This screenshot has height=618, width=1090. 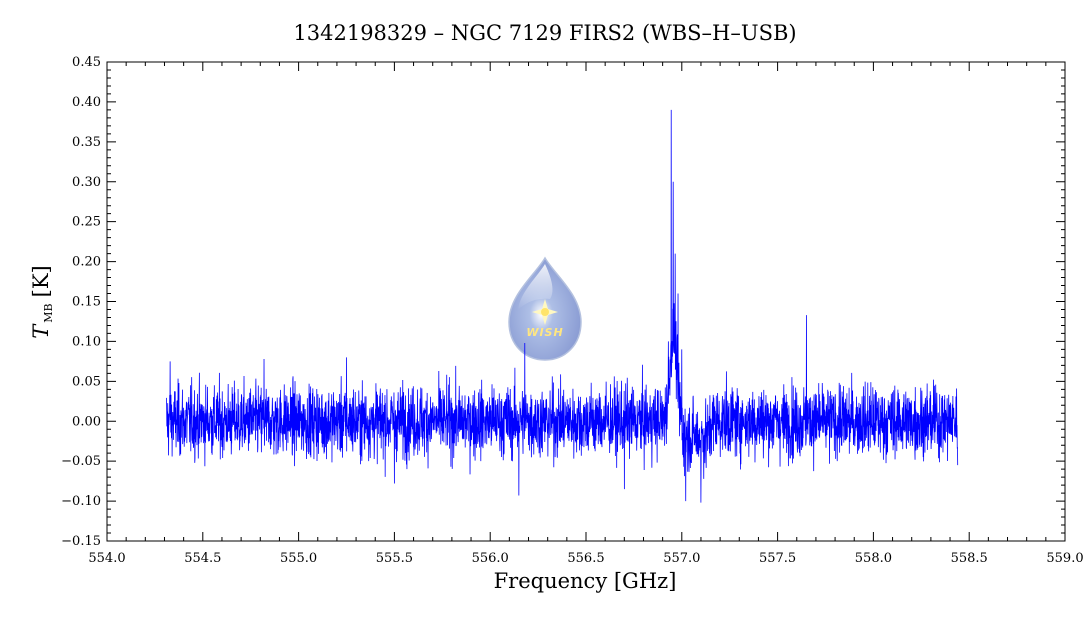 What do you see at coordinates (490, 558) in the screenshot?
I see `x-tick-label: 556.0` at bounding box center [490, 558].